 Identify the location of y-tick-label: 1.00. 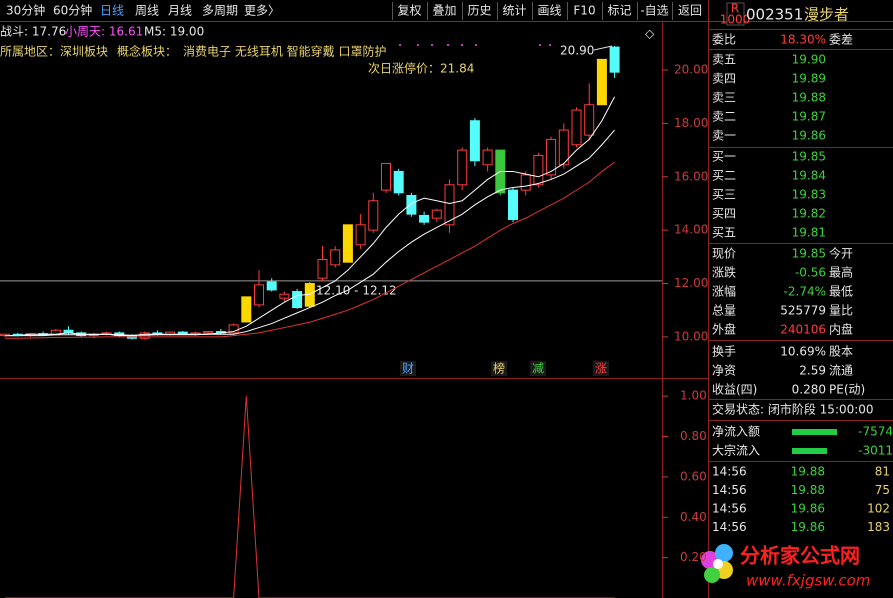
(693, 396).